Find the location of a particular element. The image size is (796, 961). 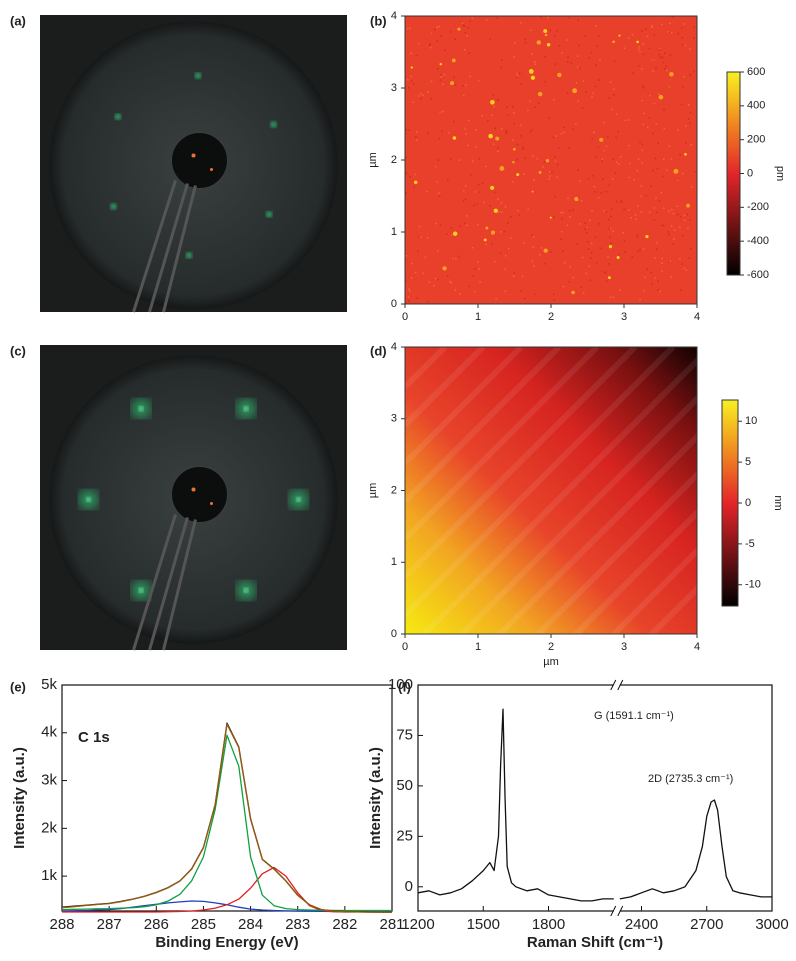

x-tick-label: 285 is located at coordinates (203, 924).